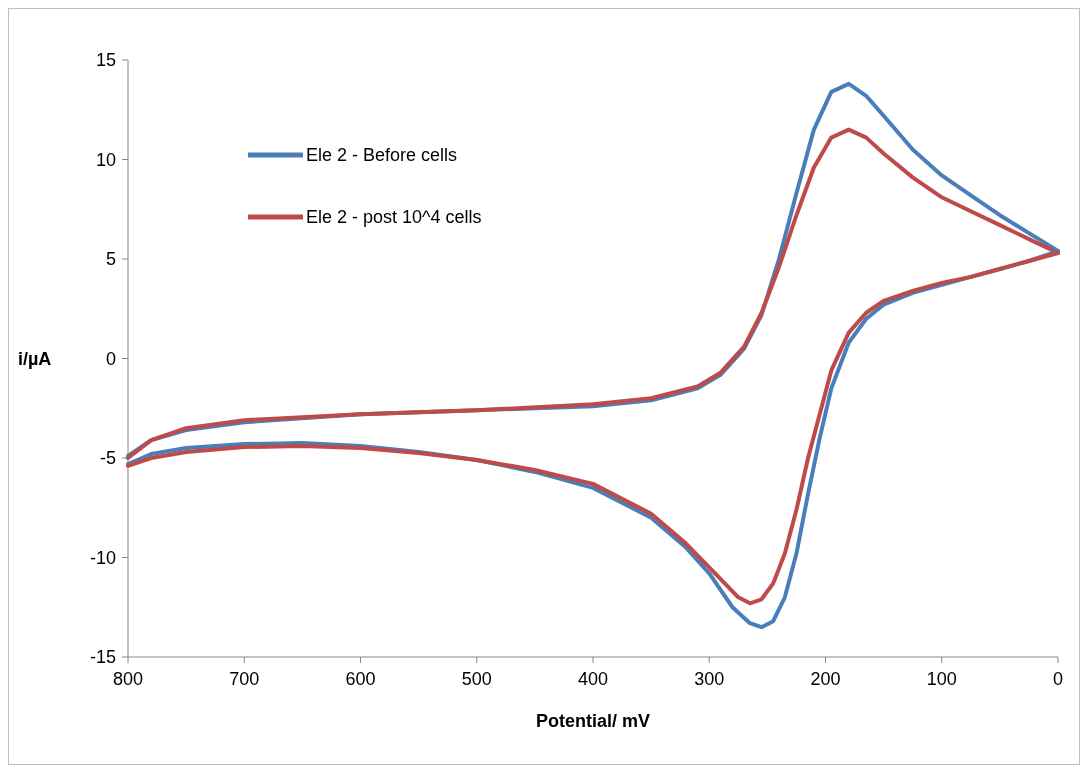  I want to click on x-tick-label: 300, so click(709, 679).